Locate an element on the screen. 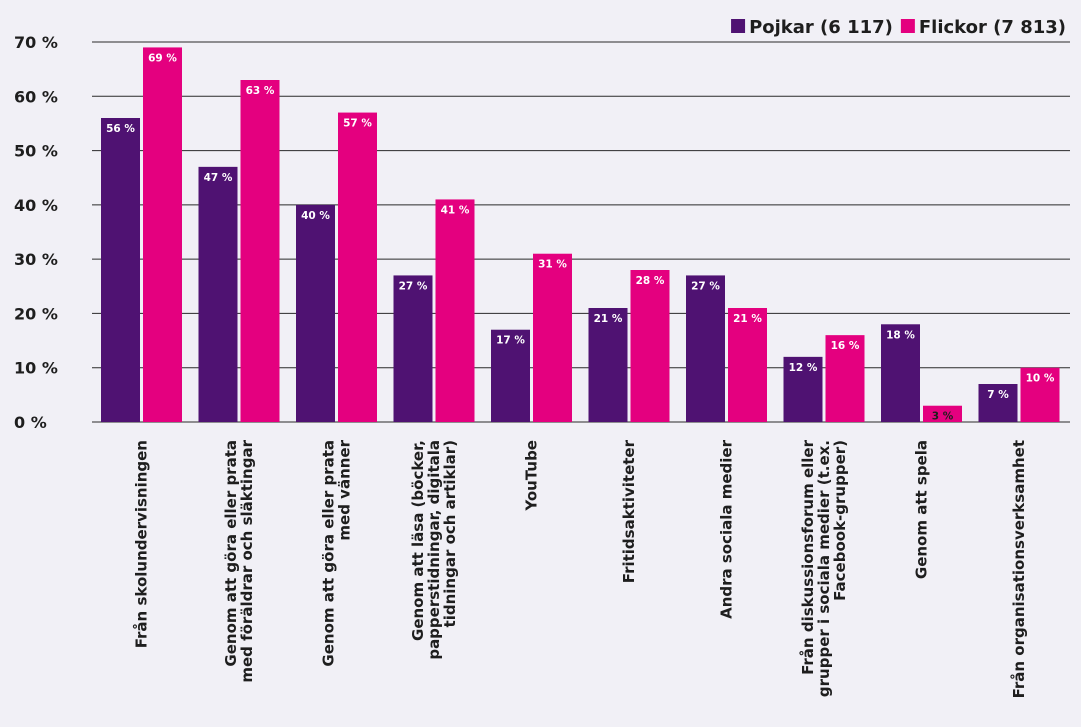  x-category-label: Från skolundervisningen is located at coordinates (142, 544).